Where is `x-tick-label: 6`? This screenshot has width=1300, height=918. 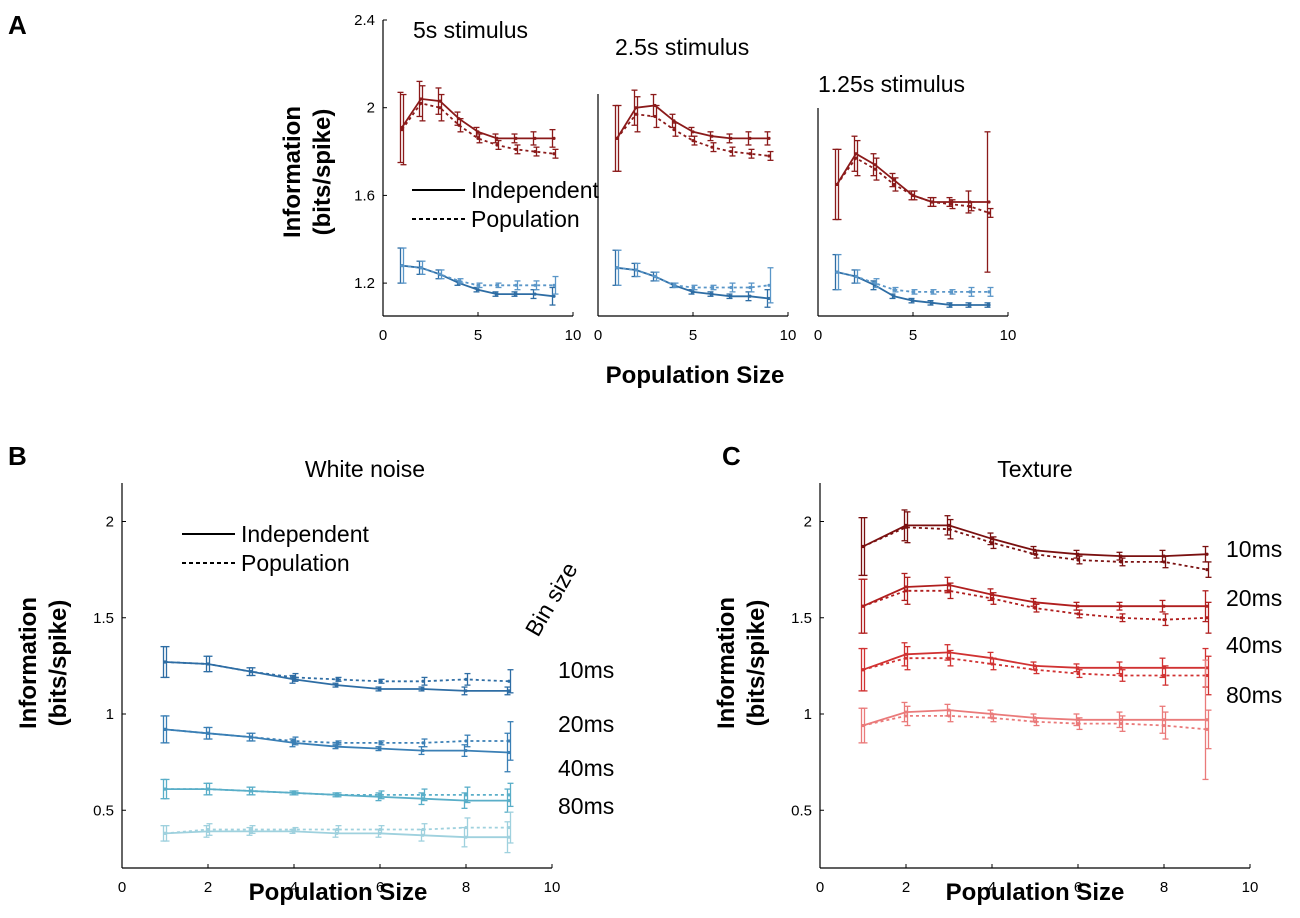 x-tick-label: 6 is located at coordinates (1078, 887).